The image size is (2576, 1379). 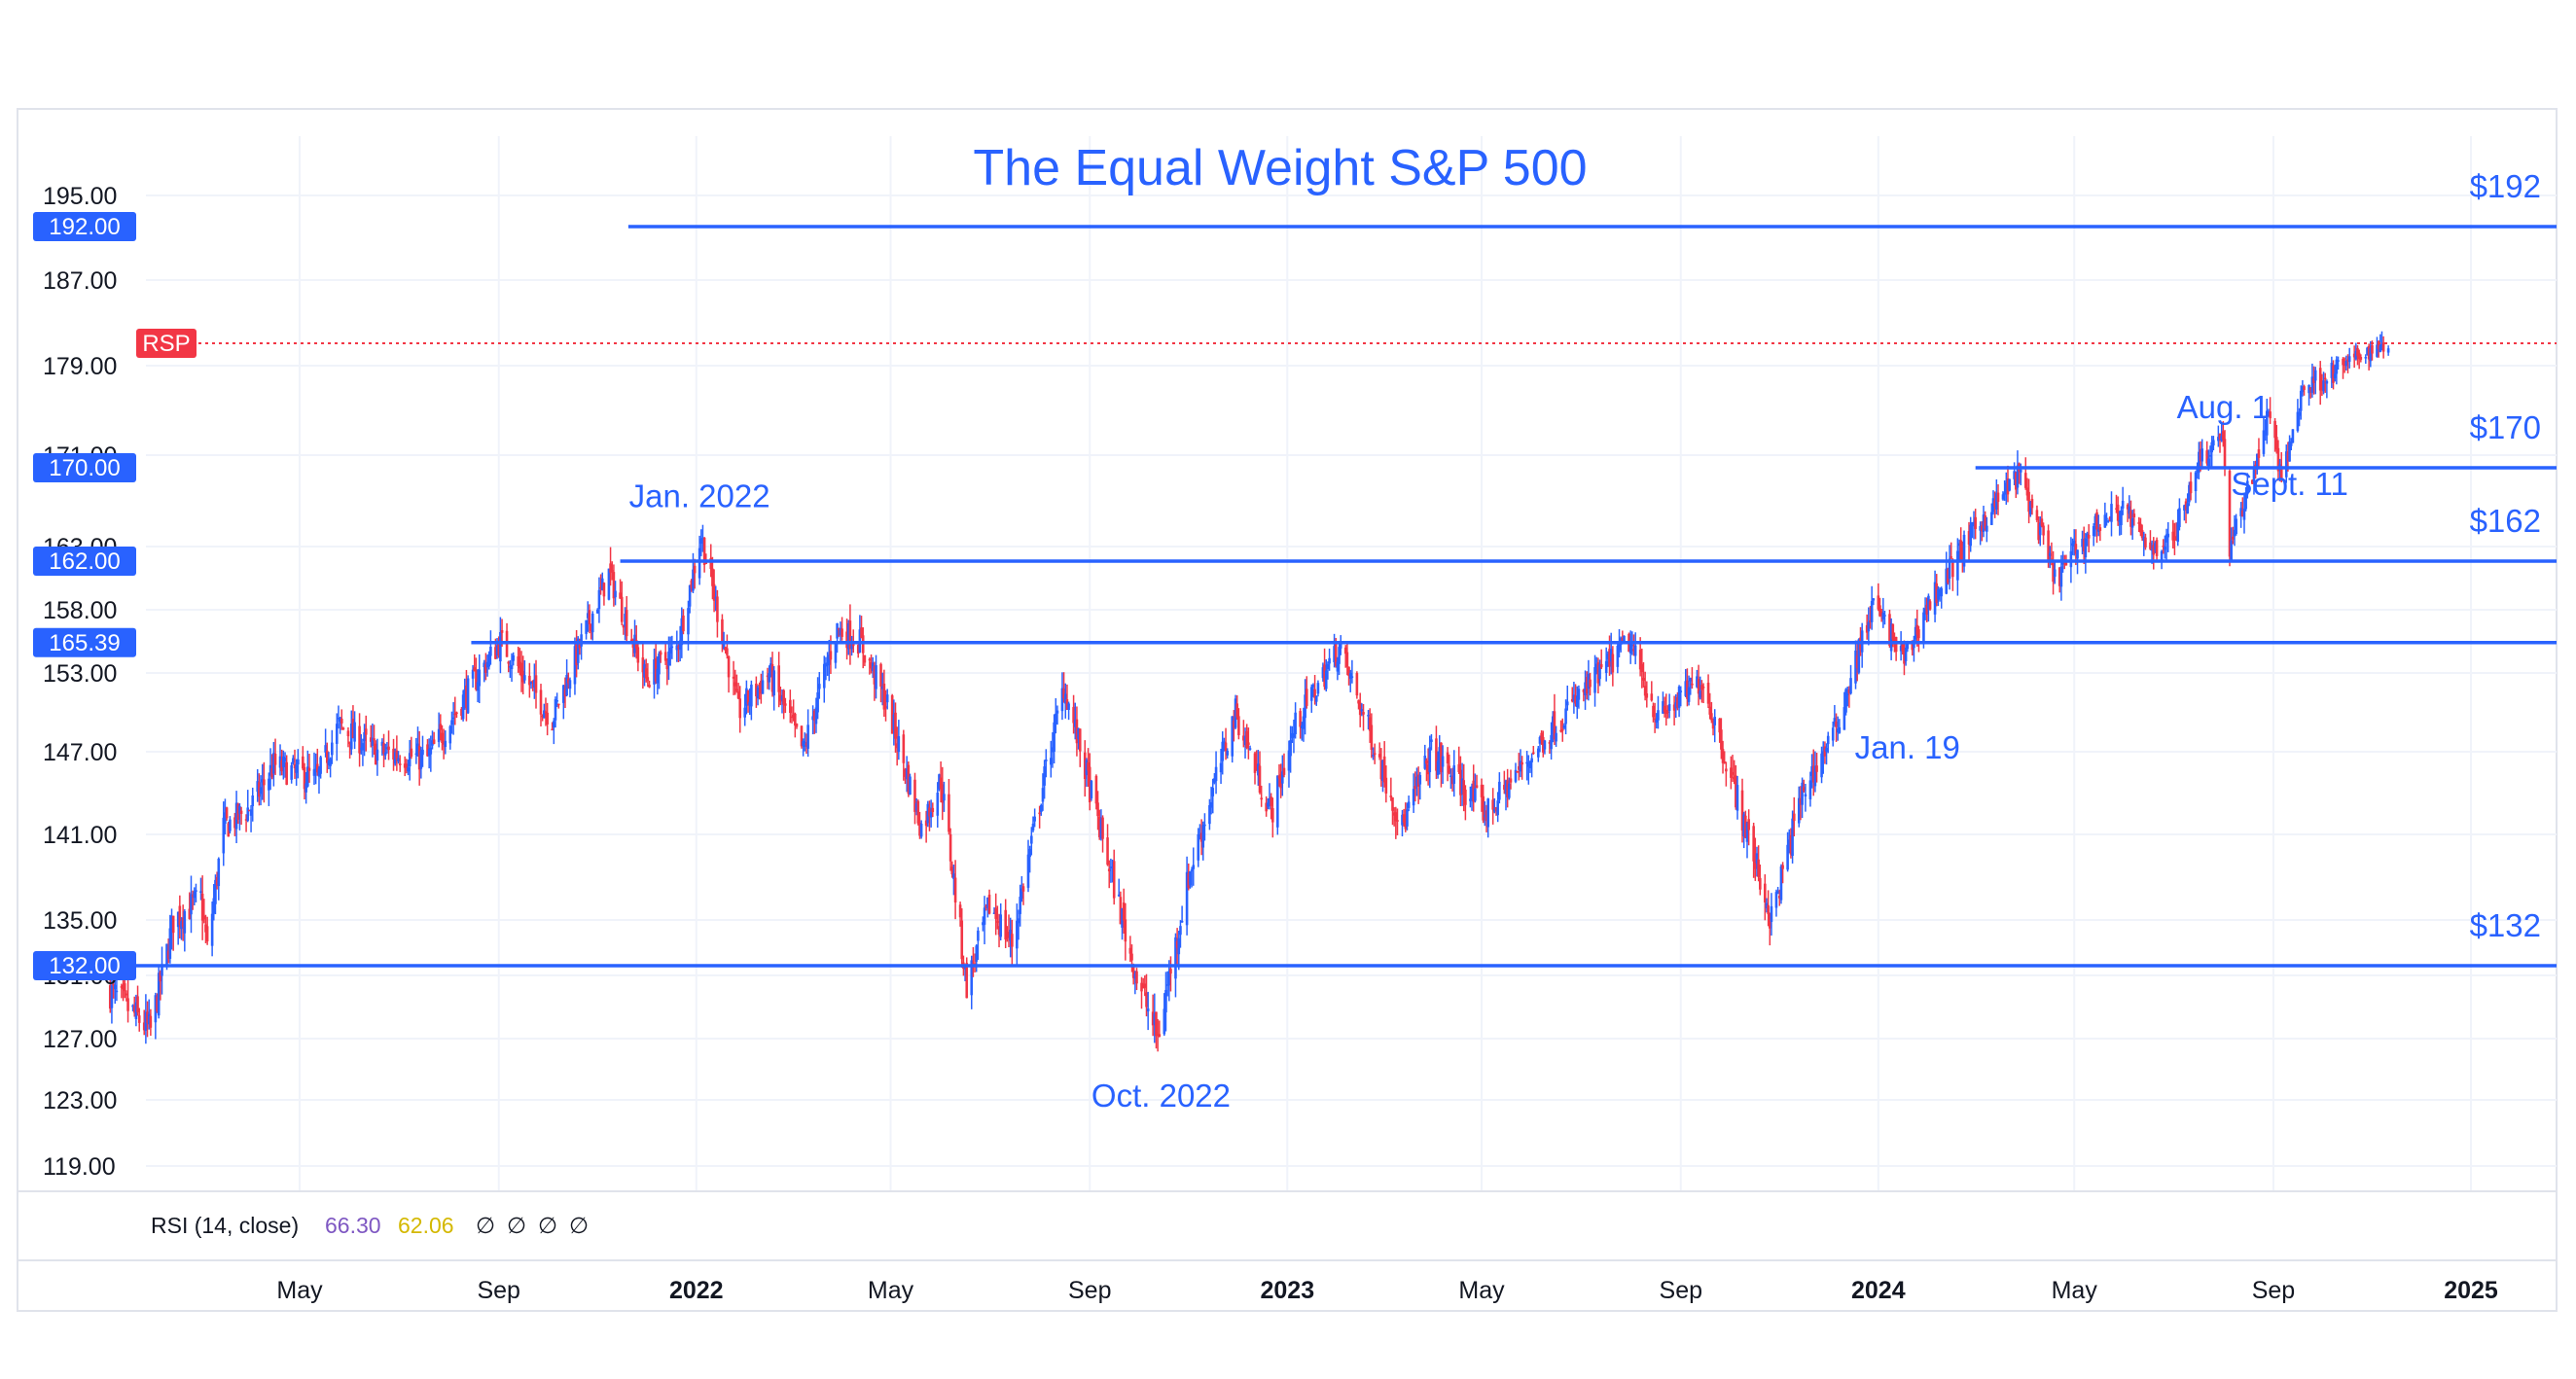 I want to click on rsi-extra-3: ∅, so click(x=547, y=1225).